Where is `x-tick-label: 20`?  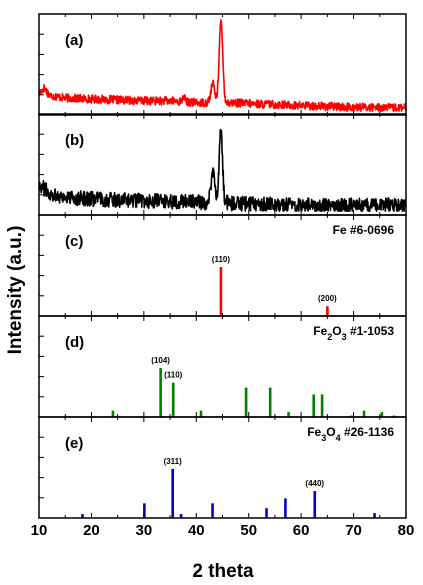 x-tick-label: 20 is located at coordinates (91, 530).